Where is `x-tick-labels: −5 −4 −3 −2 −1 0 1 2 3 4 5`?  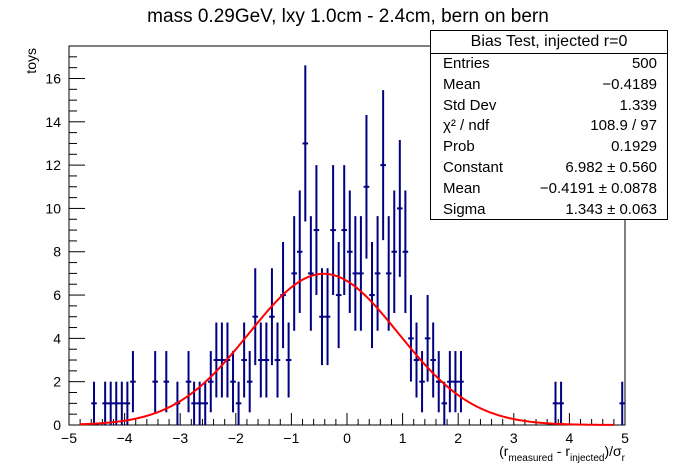
x-tick-labels: −5 −4 −3 −2 −1 0 1 2 3 4 5 is located at coordinates (345, 438).